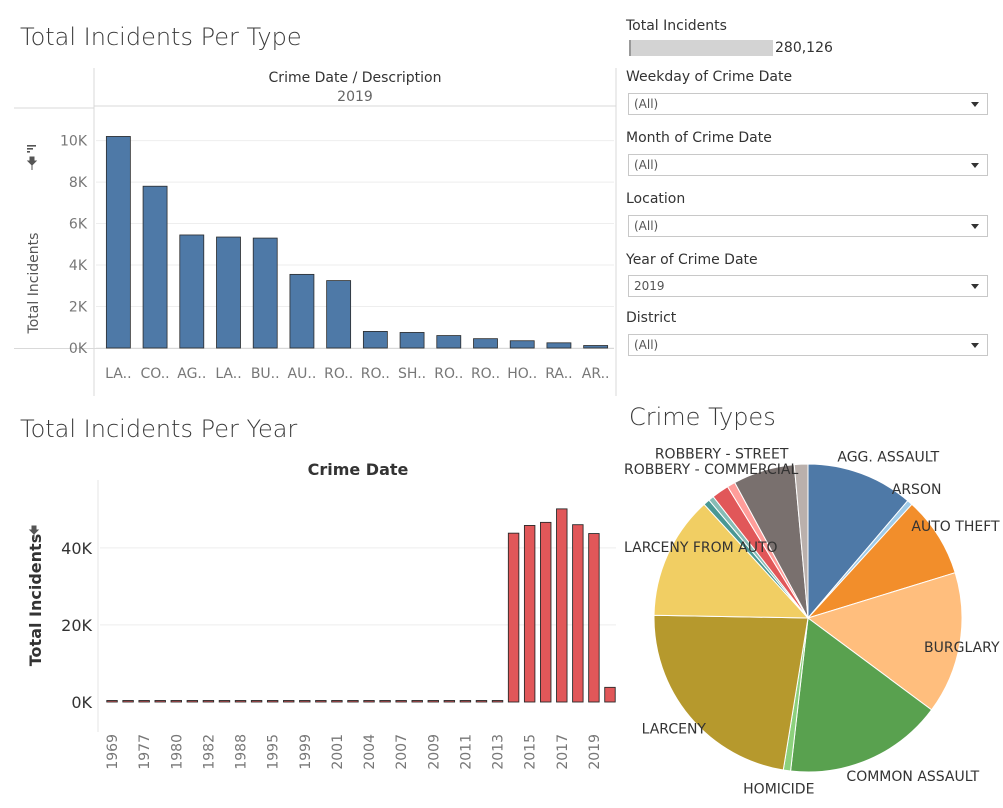 This screenshot has height=808, width=1003. I want to click on per-type-title: Total Incidents Per Type, so click(161, 37).